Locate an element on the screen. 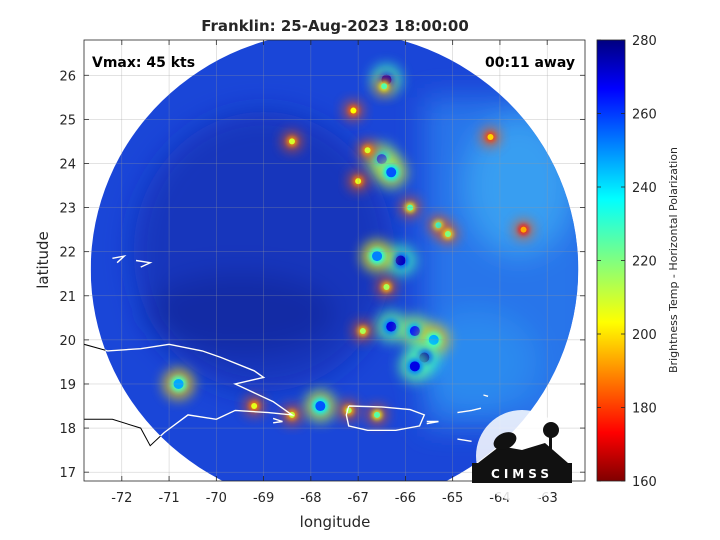  time-offset-annotation: 00:11 away is located at coordinates (530, 63).